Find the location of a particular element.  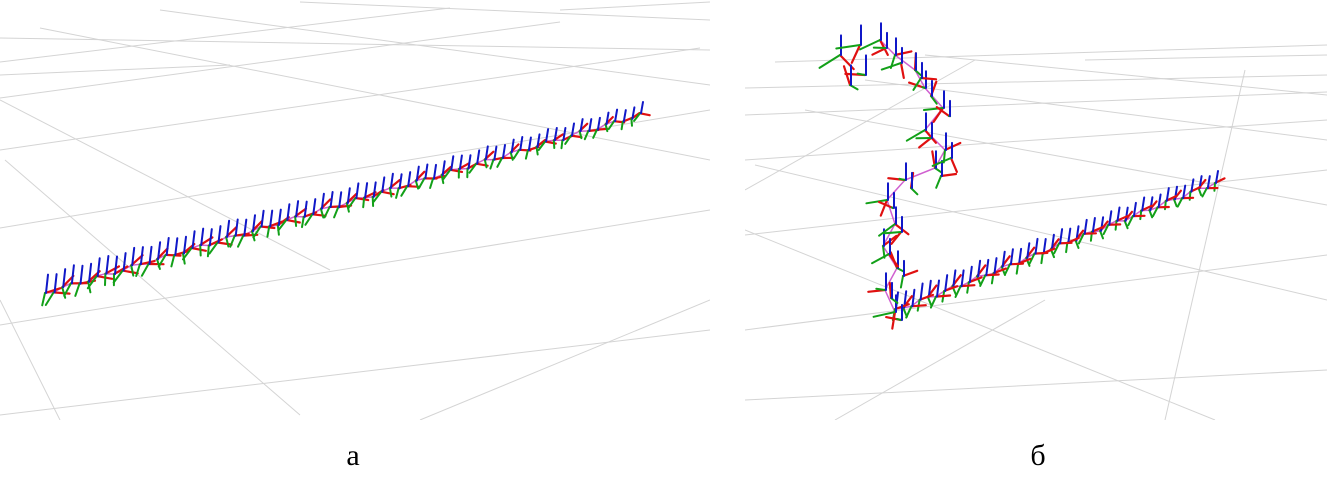

panel-a-caption: а is located at coordinates (353, 455).